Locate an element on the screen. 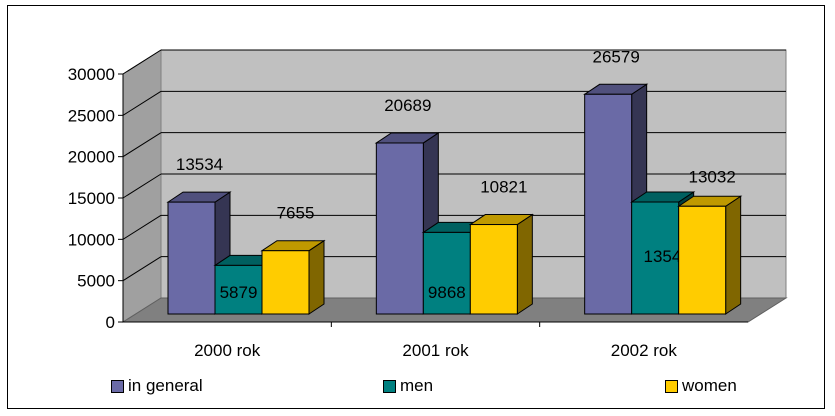  y-tick-label: 5000 is located at coordinates (96, 281).